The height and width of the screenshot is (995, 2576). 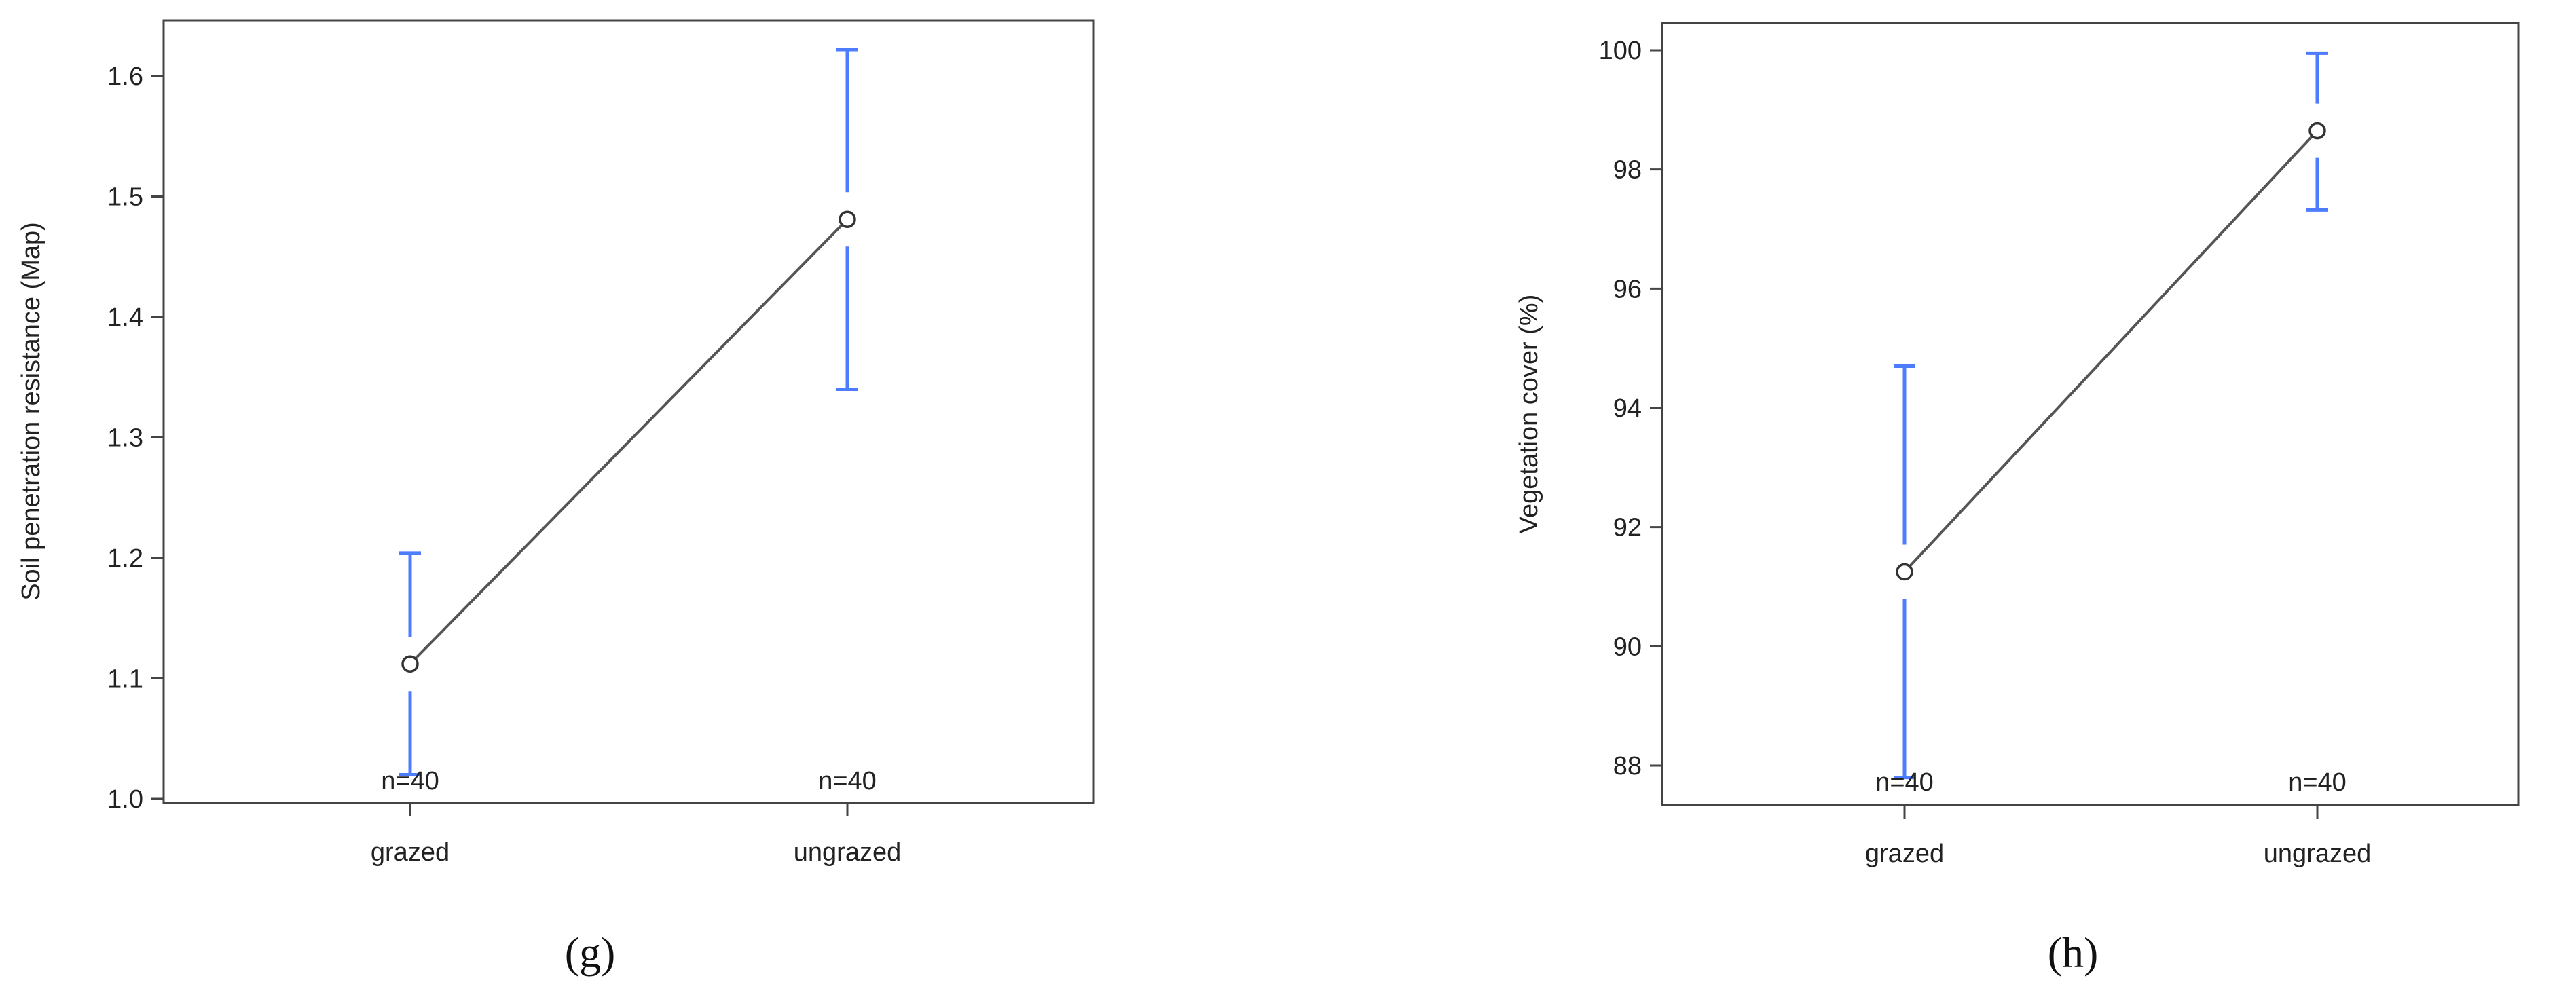 I want to click on y-tick-label: 1.6, so click(x=125, y=76).